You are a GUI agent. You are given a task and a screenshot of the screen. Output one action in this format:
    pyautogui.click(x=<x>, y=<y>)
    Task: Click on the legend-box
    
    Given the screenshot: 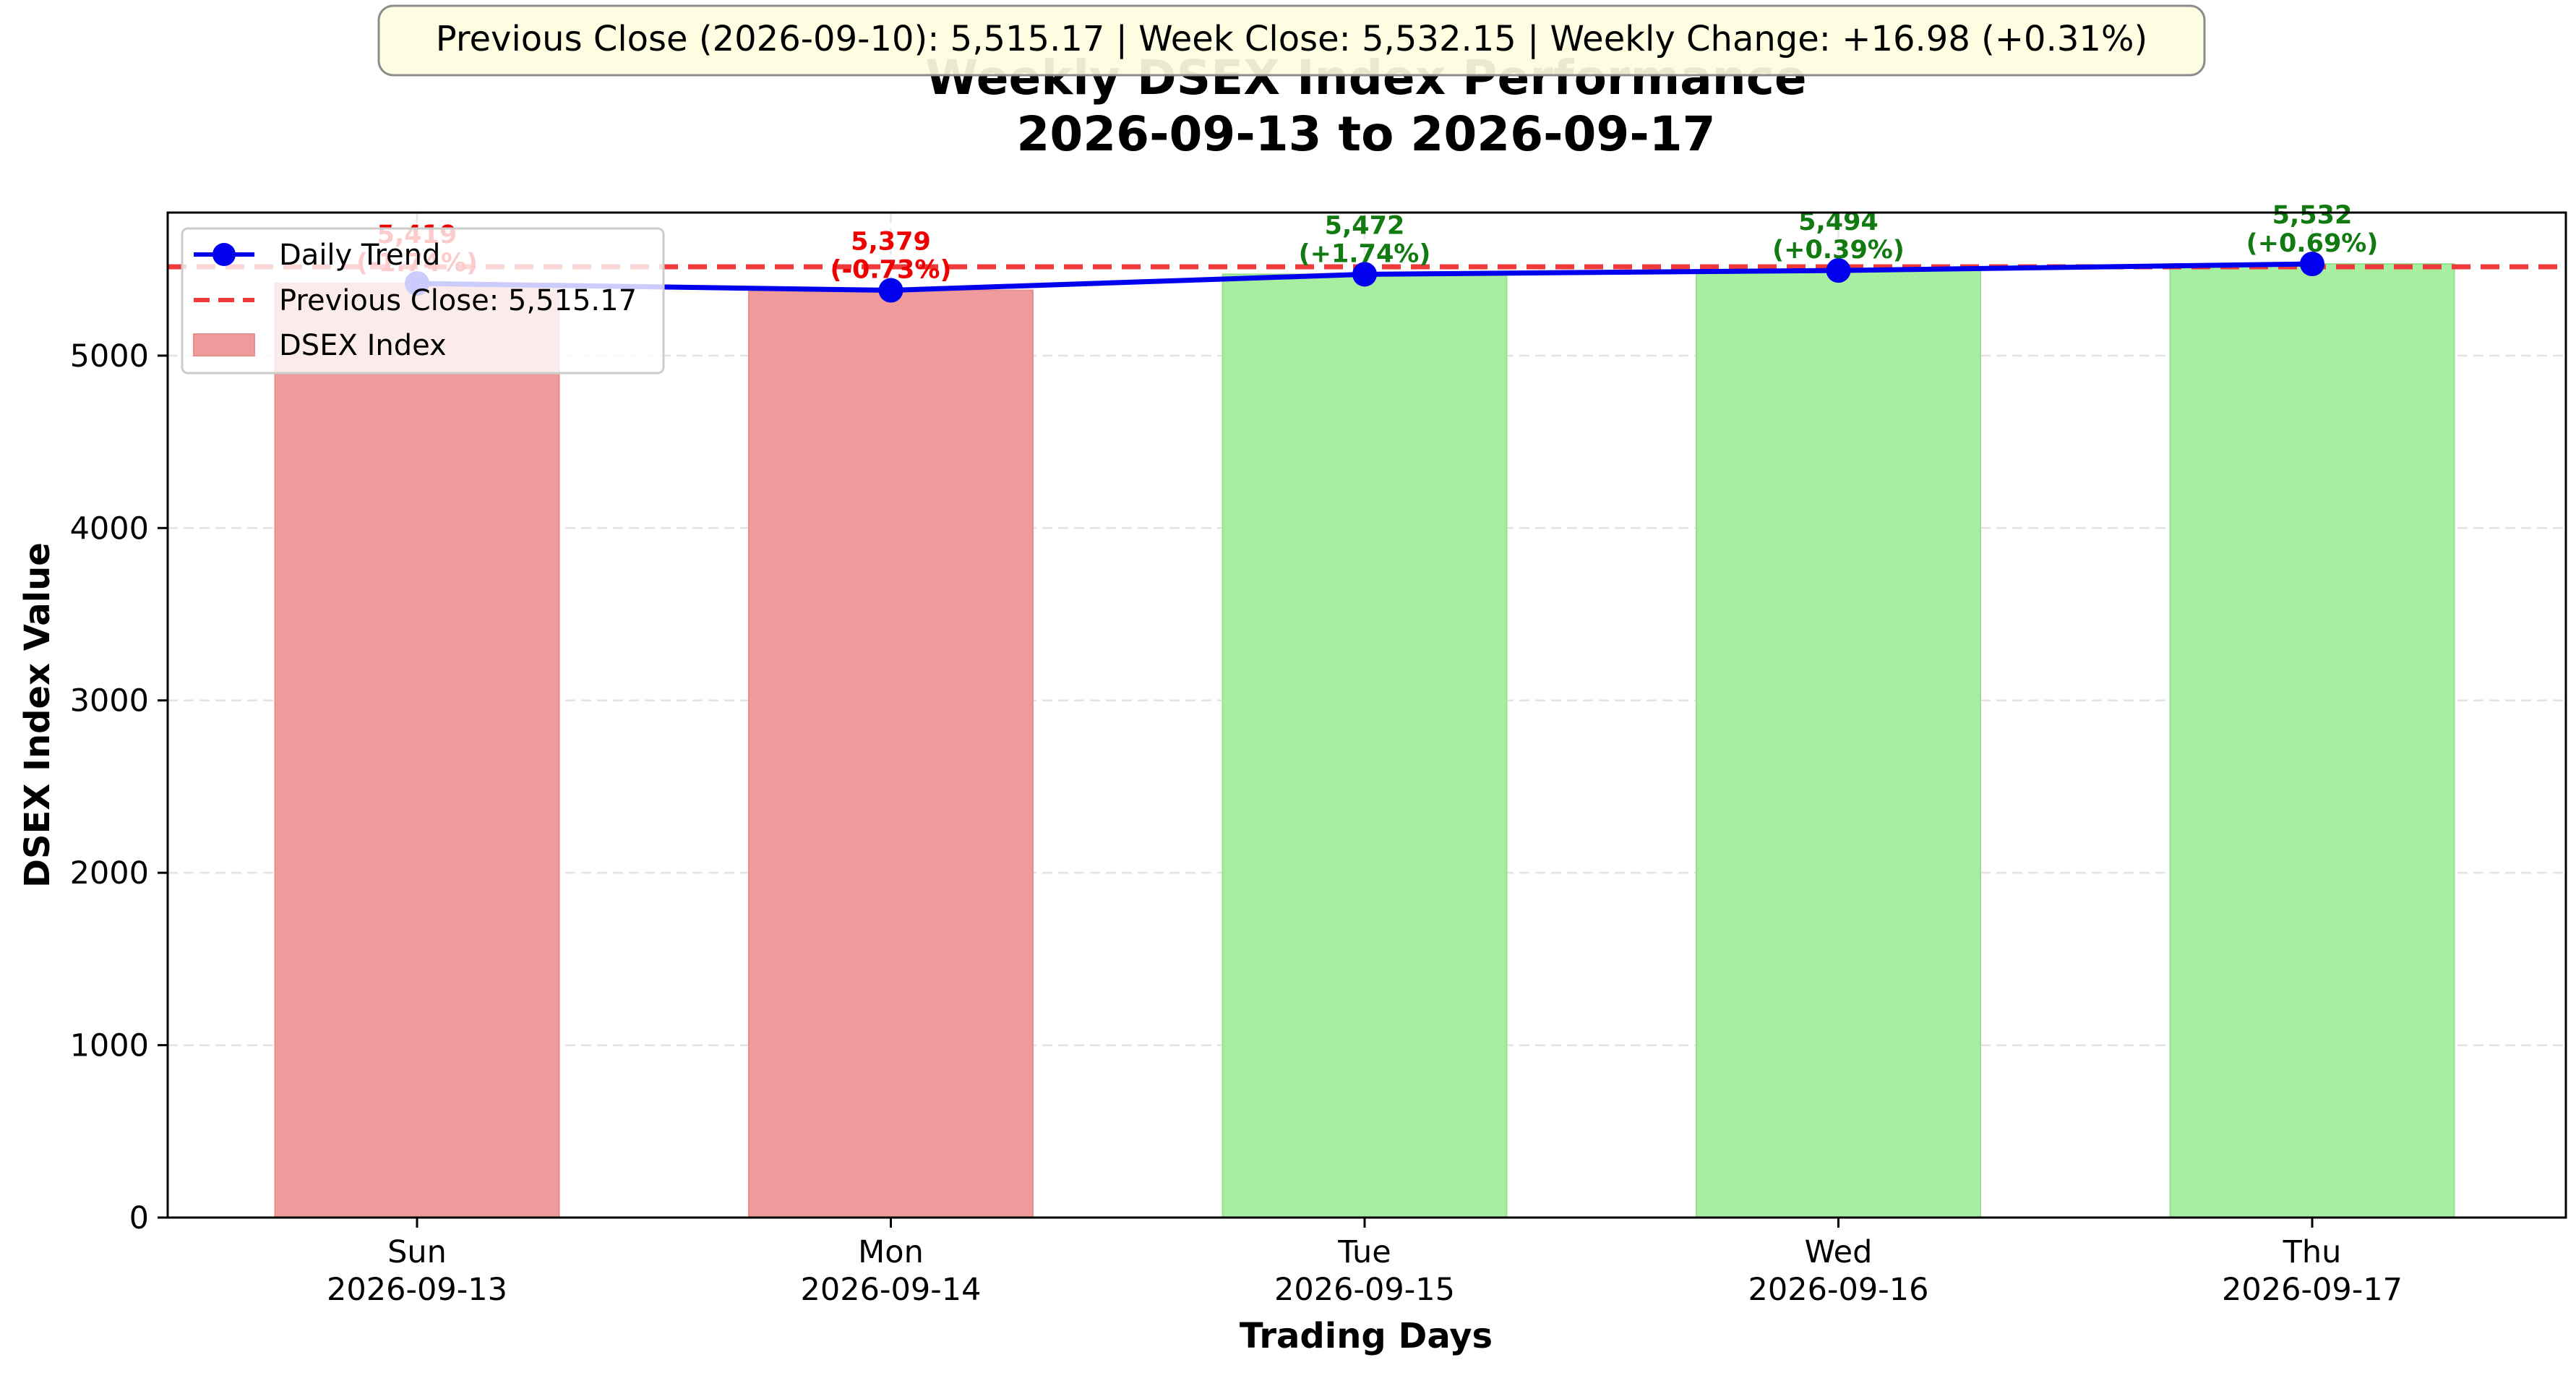 What is the action you would take?
    pyautogui.click(x=423, y=301)
    